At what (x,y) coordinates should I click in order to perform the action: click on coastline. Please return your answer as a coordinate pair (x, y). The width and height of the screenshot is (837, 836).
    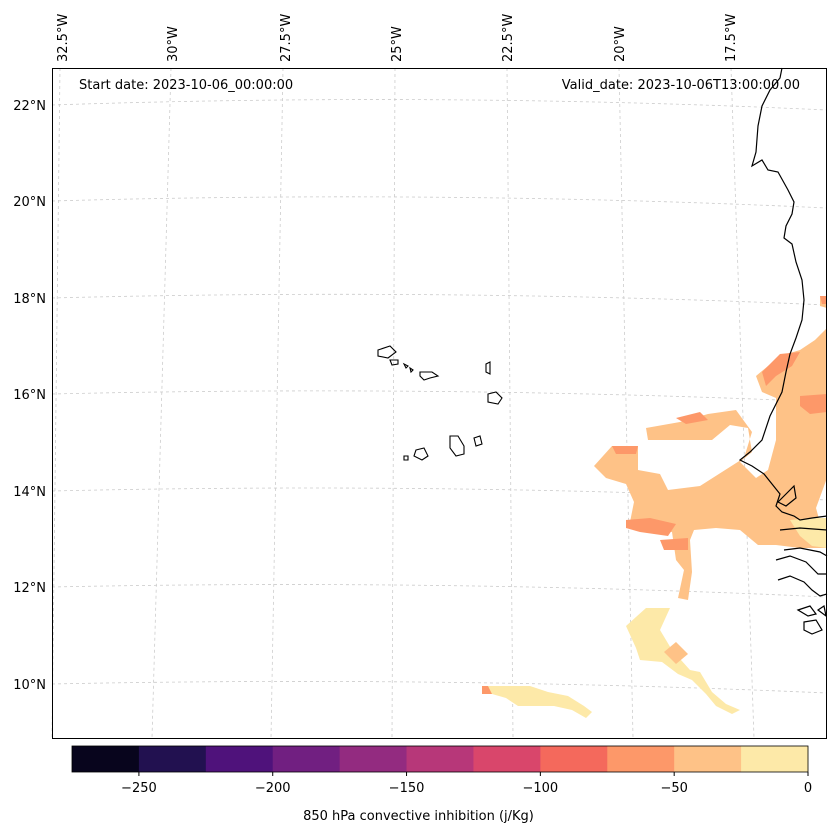
    Looking at the image, I should click on (783, 351).